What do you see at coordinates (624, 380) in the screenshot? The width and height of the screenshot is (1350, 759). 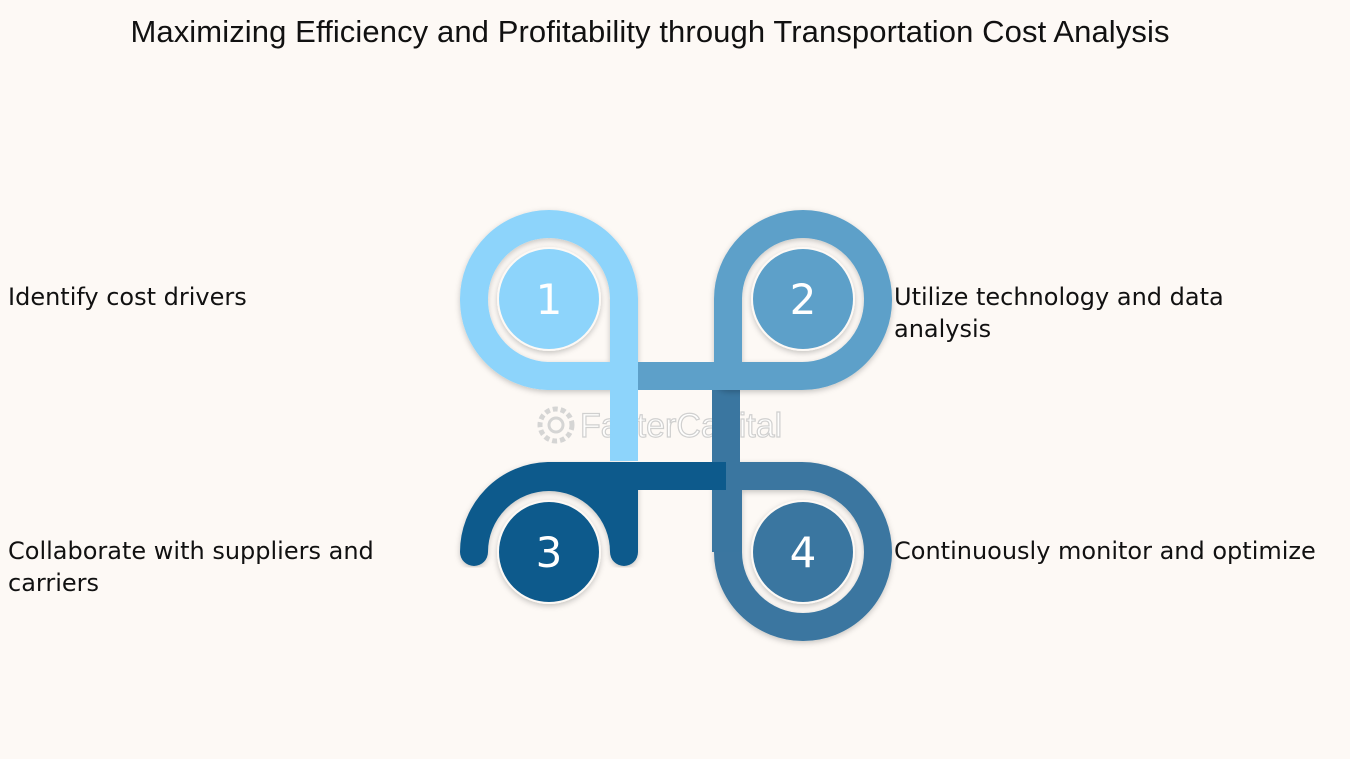 I see `loop-1-leg` at bounding box center [624, 380].